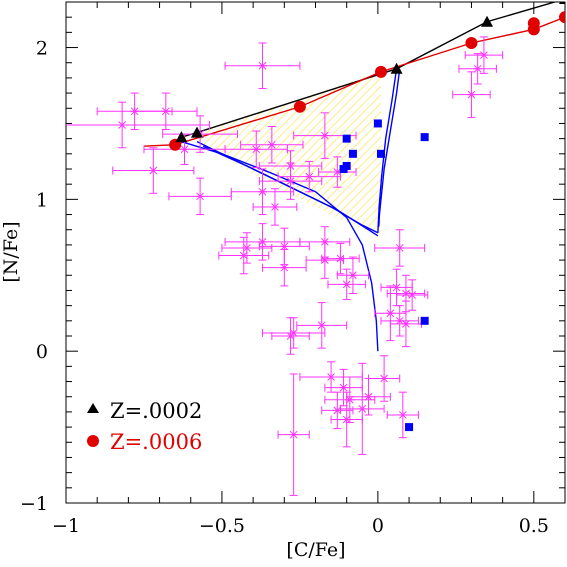 Image resolution: width=567 pixels, height=567 pixels. I want to click on legend: Z=.0002 Z=.0006, so click(144, 426).